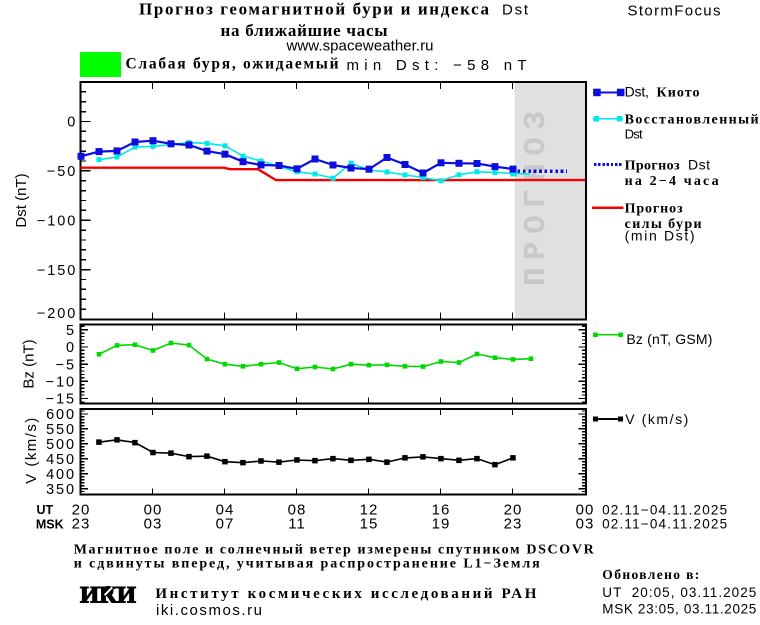 This screenshot has width=760, height=625. What do you see at coordinates (57, 271) in the screenshot?
I see `svg-text: −150` at bounding box center [57, 271].